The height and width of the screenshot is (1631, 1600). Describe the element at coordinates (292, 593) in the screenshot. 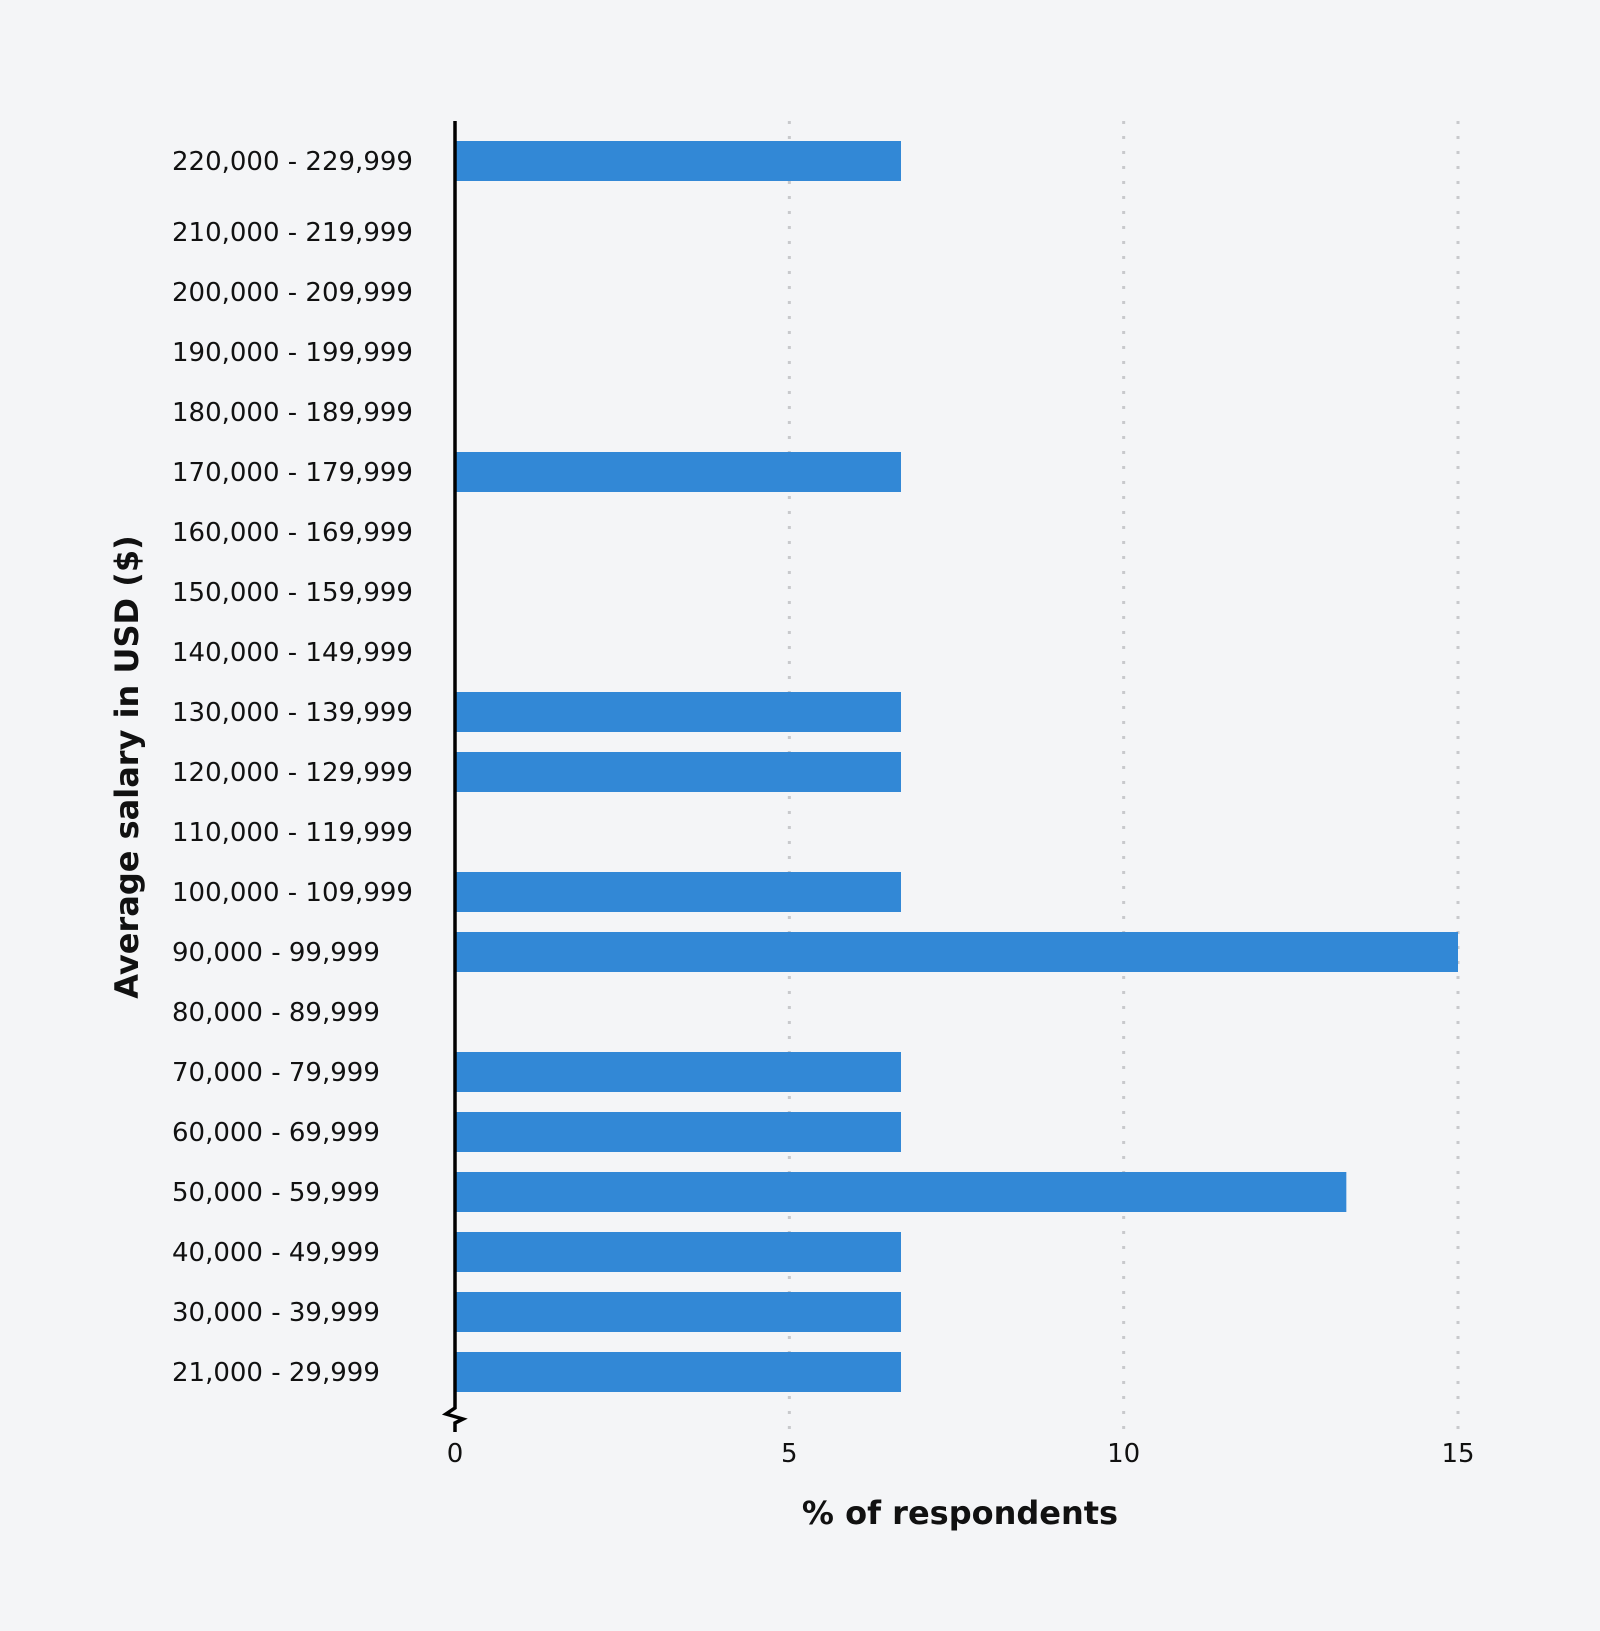

I see `category-label: 150,000 - 159,999` at that location.